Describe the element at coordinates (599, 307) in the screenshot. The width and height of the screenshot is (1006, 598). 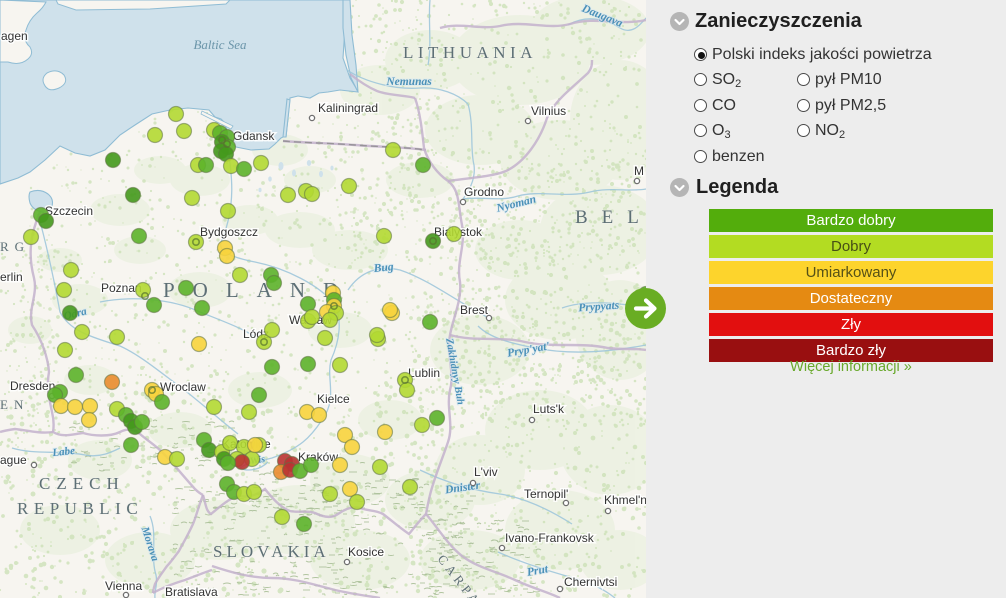
I see `svg-text: Prypyats` at that location.